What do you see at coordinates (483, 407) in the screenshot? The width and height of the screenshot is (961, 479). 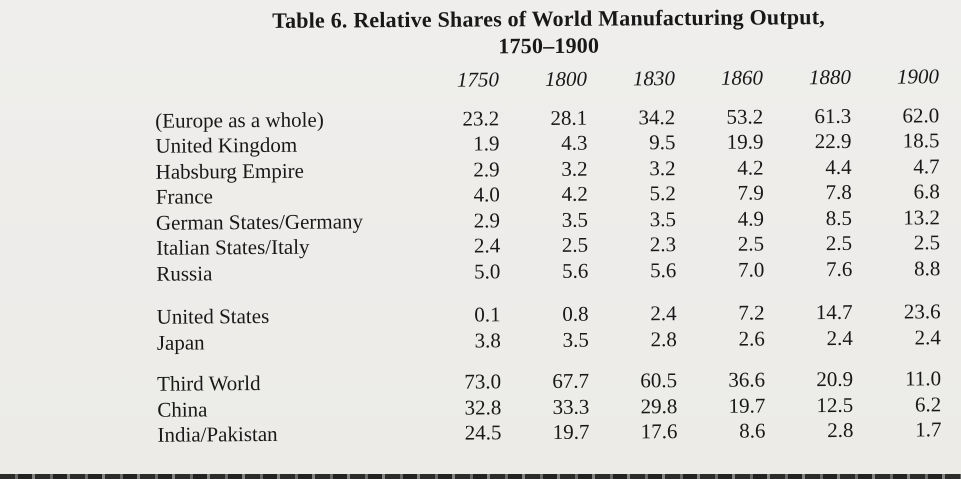 I see `value-cell: 32.8` at bounding box center [483, 407].